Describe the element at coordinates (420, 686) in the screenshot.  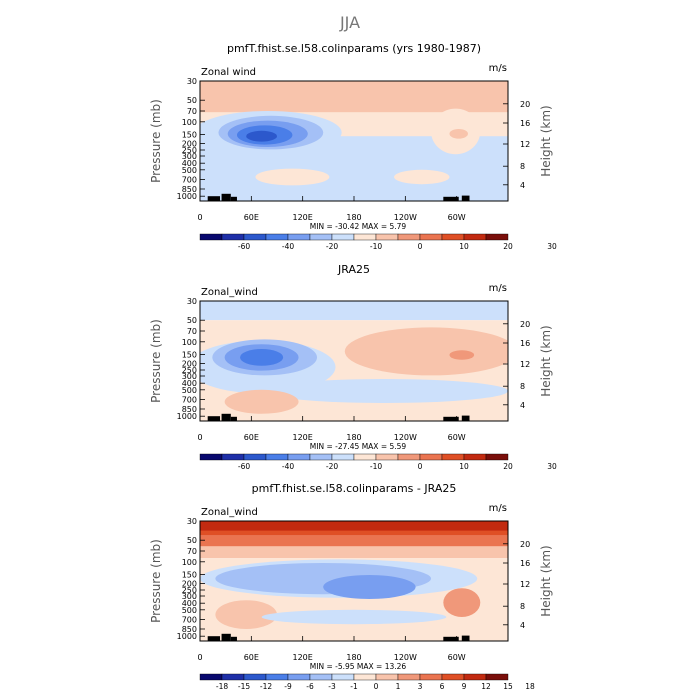
I see `colorbar-label: 3` at that location.